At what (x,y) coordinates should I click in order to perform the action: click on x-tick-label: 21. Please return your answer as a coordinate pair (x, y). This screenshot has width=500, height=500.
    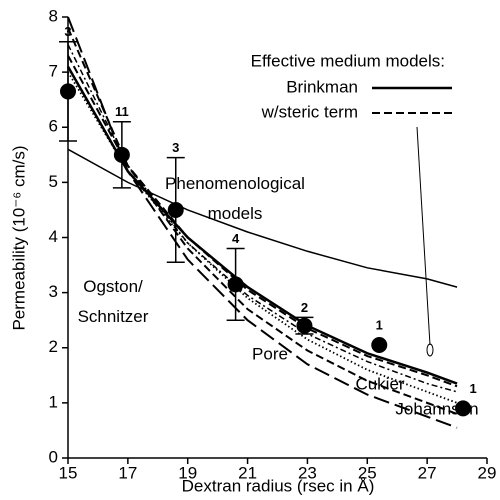
    Looking at the image, I should click on (247, 472).